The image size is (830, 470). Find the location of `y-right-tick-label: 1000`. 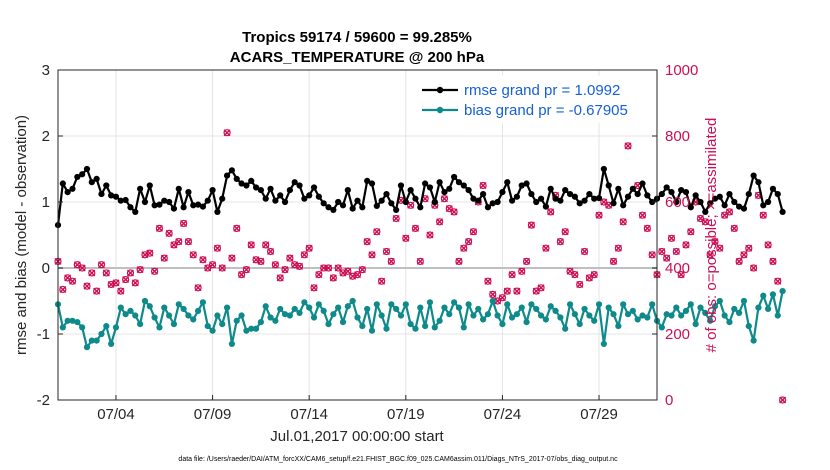

y-right-tick-label: 1000 is located at coordinates (681, 70).